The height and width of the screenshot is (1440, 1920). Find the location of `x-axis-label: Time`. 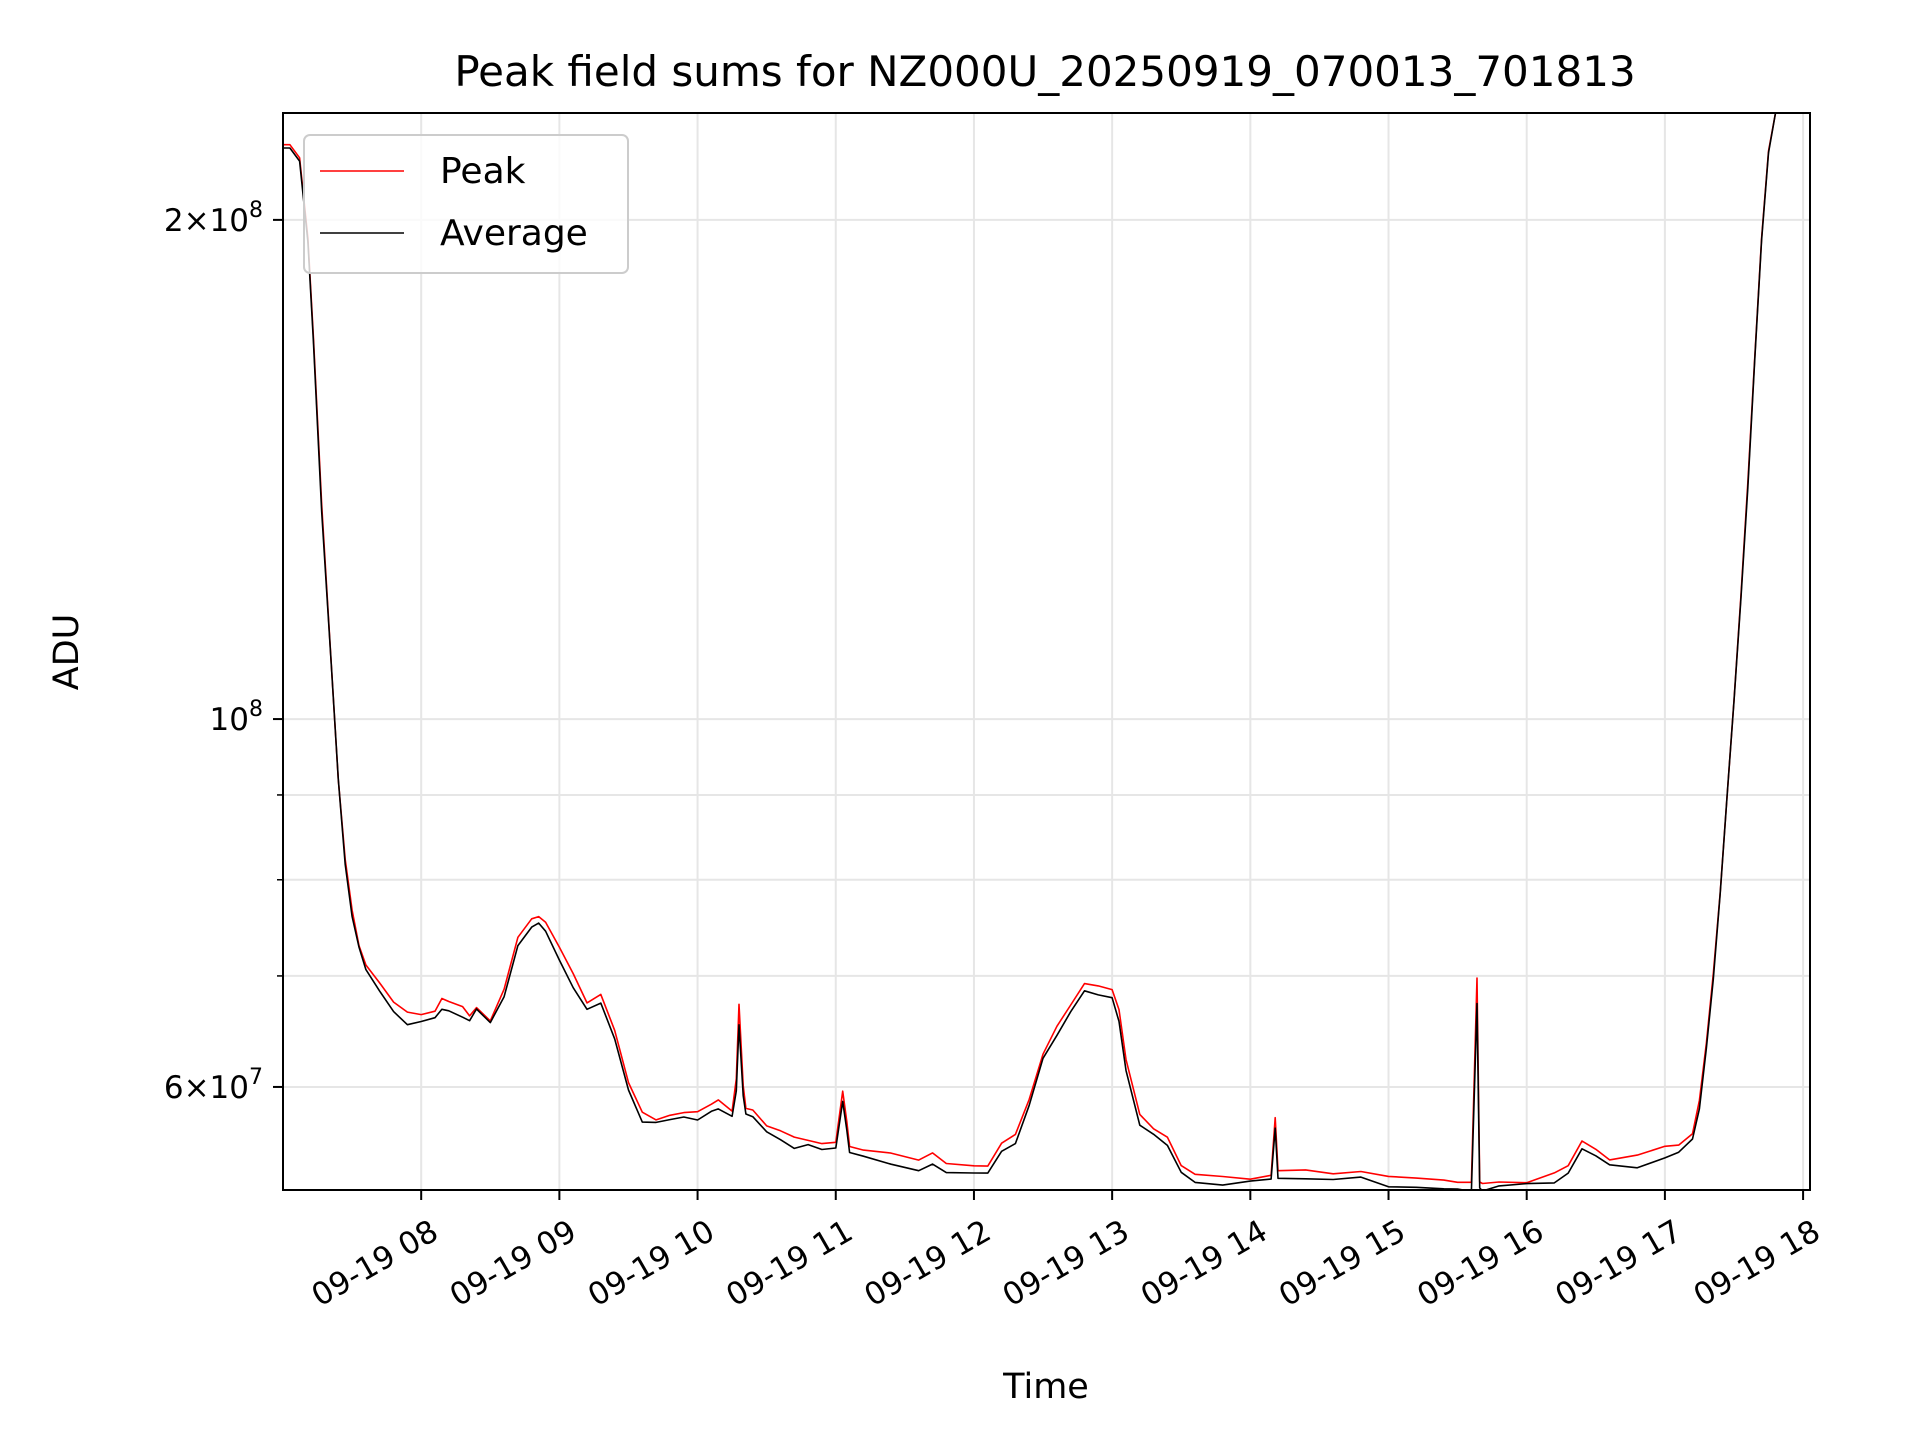

x-axis-label: Time is located at coordinates (1045, 1387).